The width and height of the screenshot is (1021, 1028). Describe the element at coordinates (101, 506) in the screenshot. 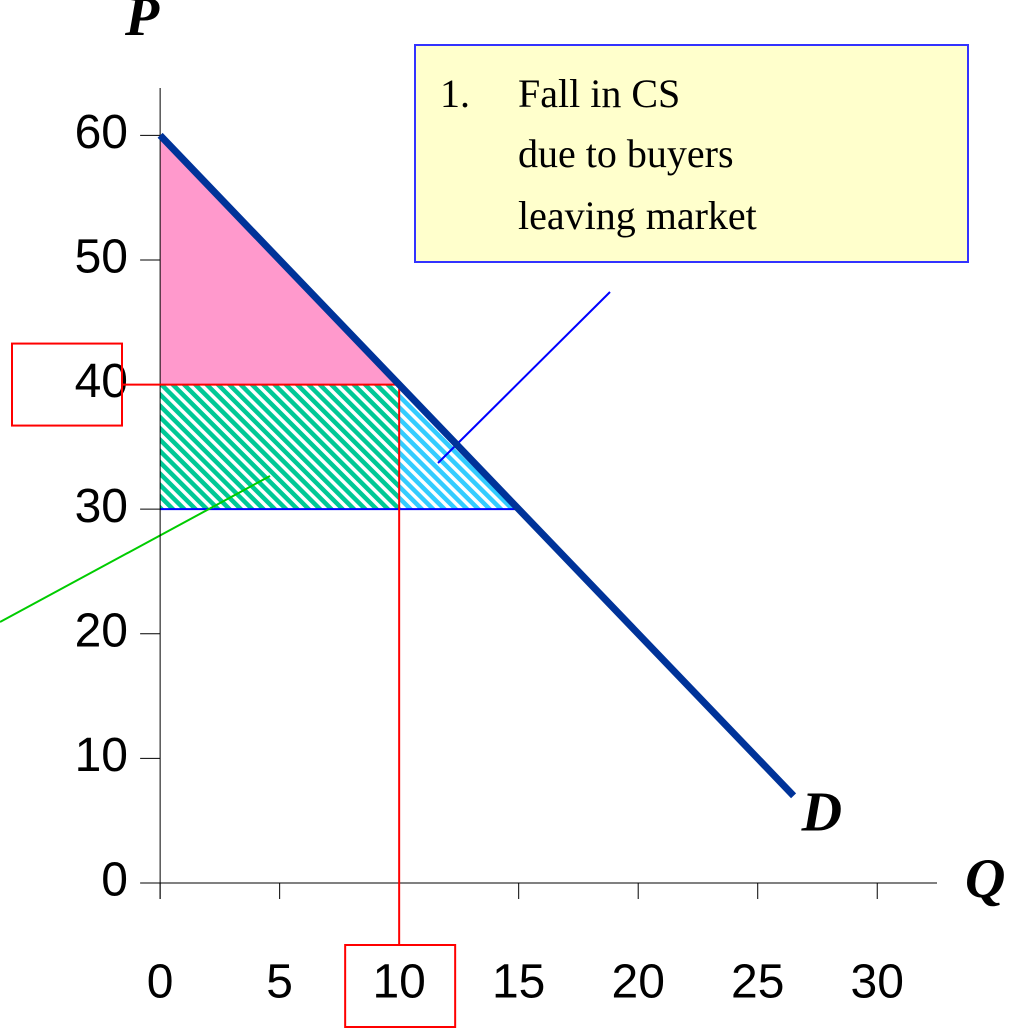

I see `y-tick-label: 30` at that location.